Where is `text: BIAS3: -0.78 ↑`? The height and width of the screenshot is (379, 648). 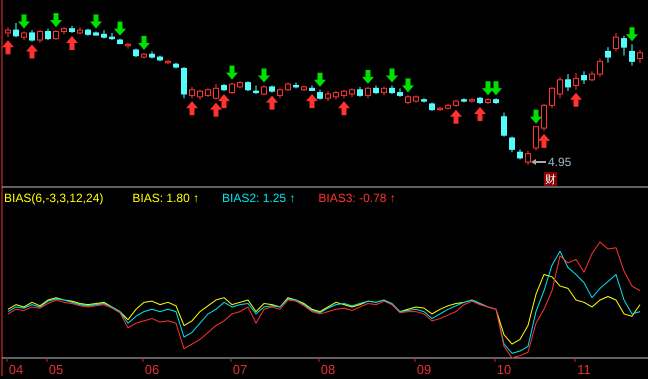 text: BIAS3: -0.78 ↑ is located at coordinates (357, 198).